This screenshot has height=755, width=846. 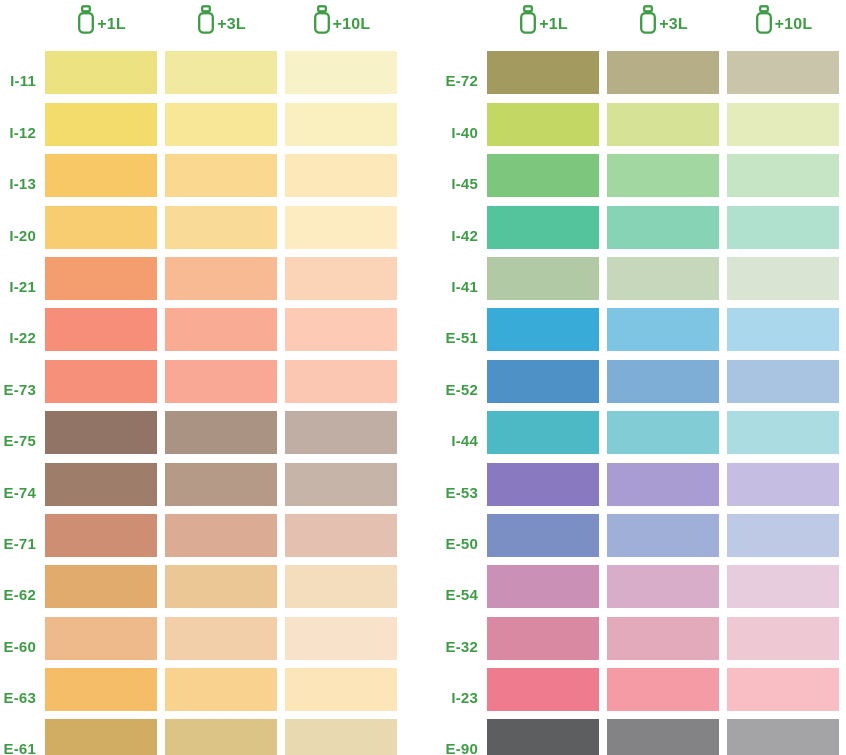 What do you see at coordinates (783, 737) in the screenshot?
I see `swatch-e-90-plus10l` at bounding box center [783, 737].